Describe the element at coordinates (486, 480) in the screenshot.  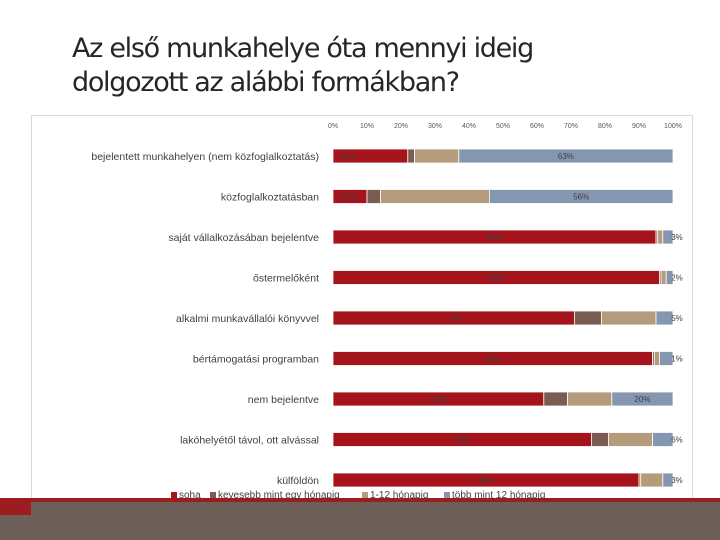
I see `data-label: 90%` at that location.